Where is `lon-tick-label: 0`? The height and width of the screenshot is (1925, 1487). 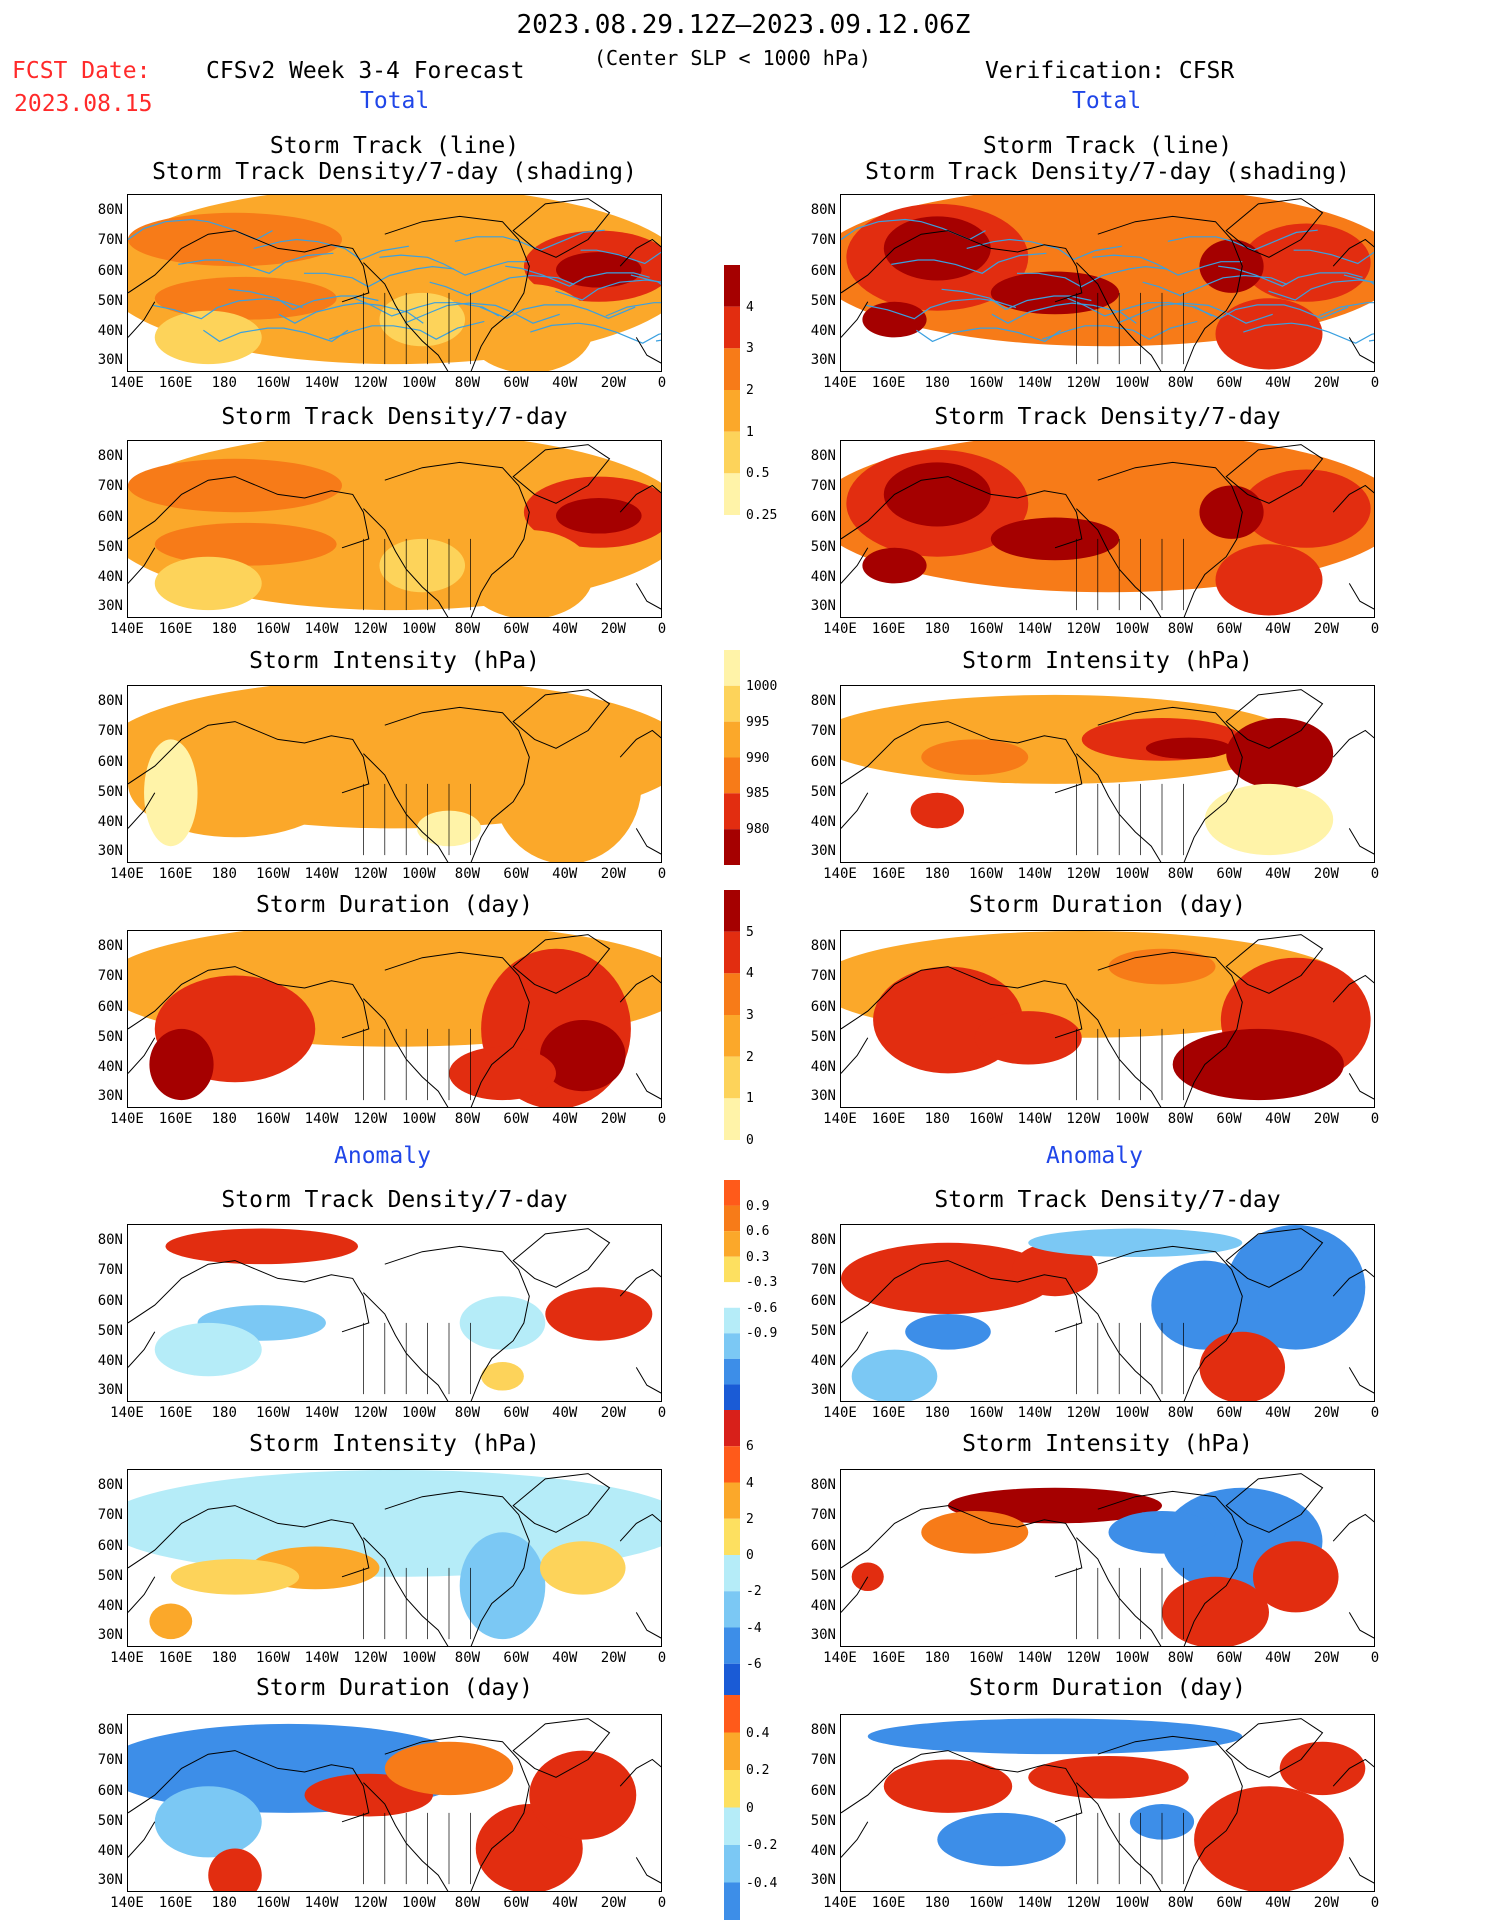
lon-tick-label: 0 is located at coordinates (1375, 1119).